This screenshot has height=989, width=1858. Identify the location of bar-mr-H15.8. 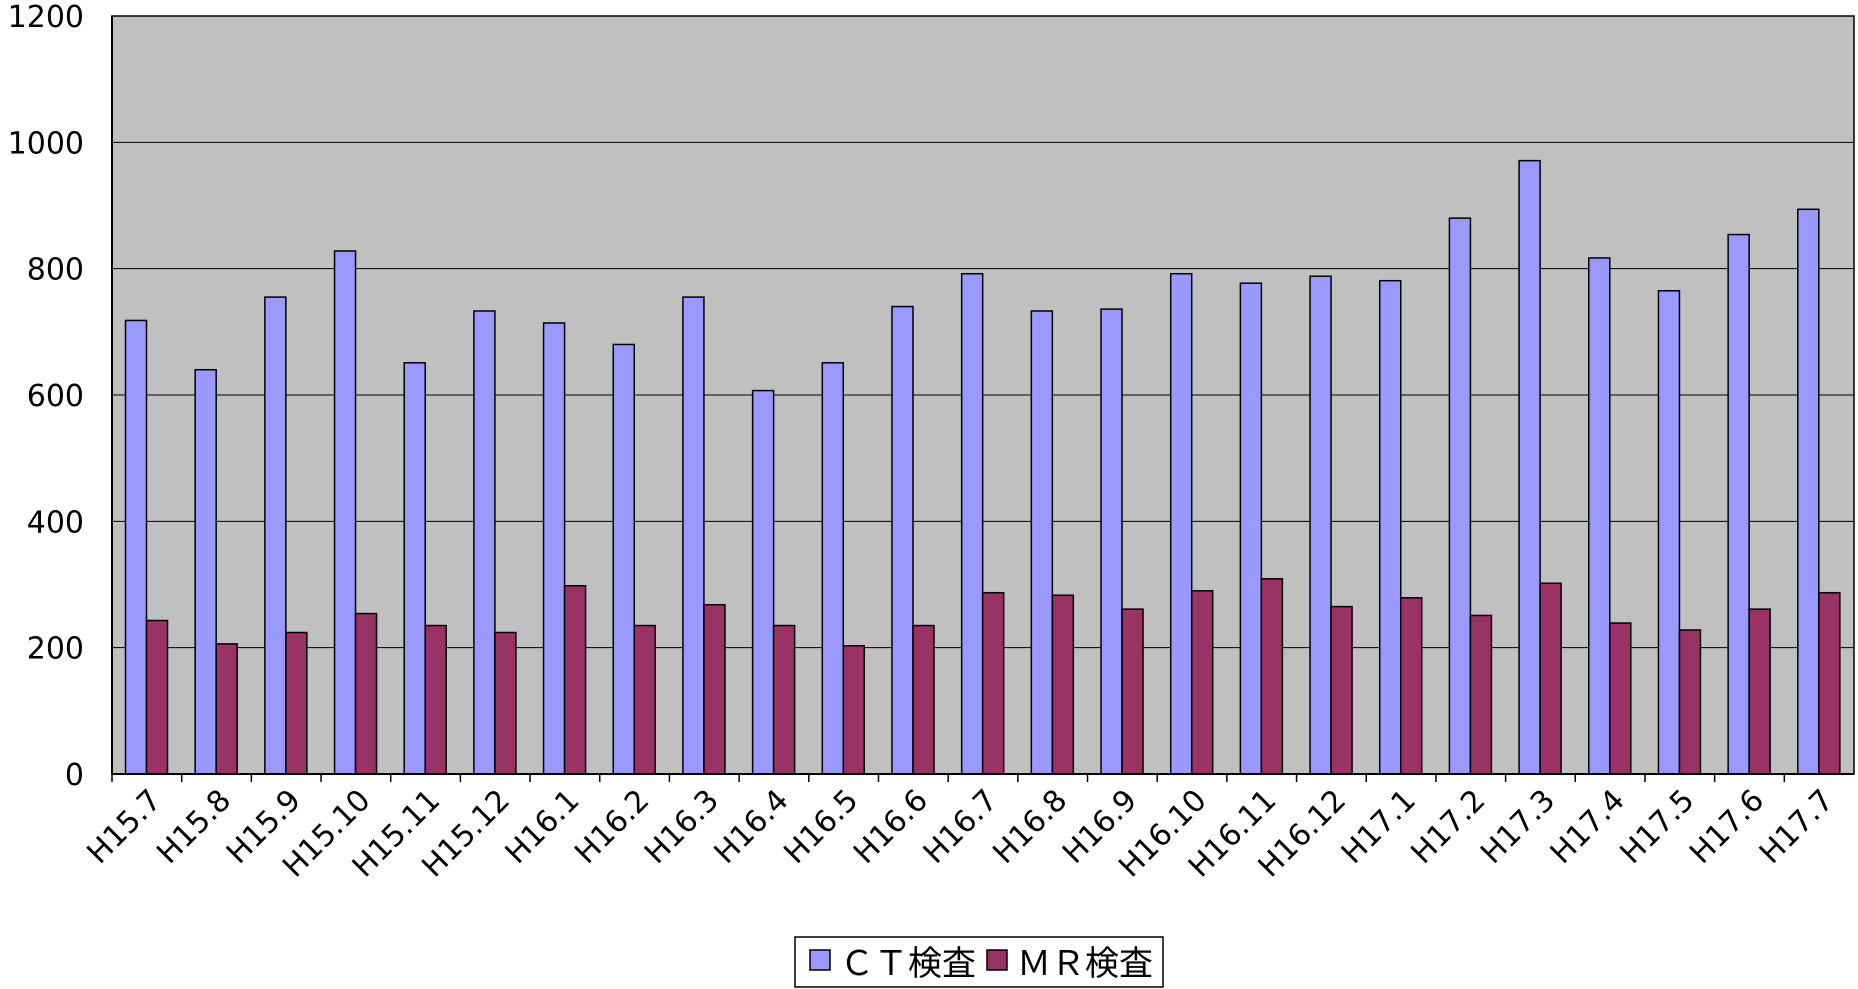
(226, 709).